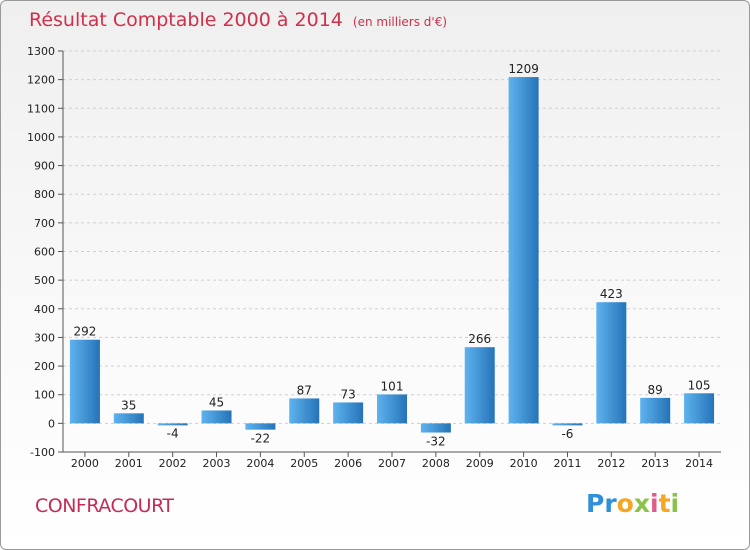 This screenshot has width=750, height=550. I want to click on x-tick-label: 2009, so click(480, 463).